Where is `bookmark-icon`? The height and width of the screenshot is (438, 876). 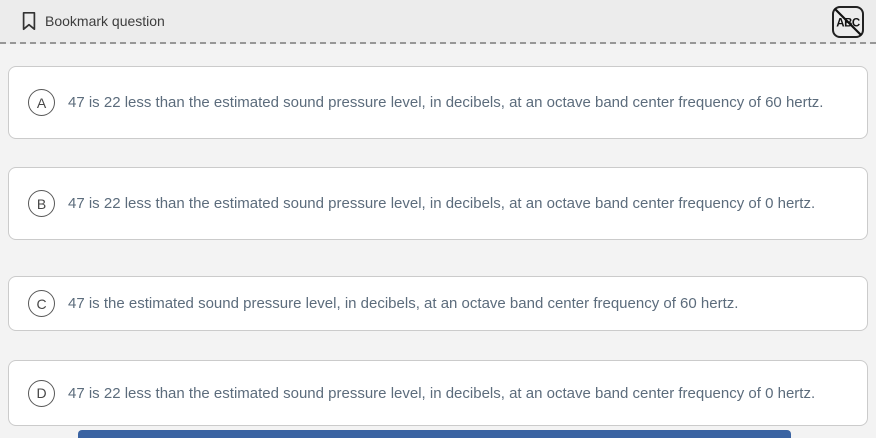 bookmark-icon is located at coordinates (29, 21).